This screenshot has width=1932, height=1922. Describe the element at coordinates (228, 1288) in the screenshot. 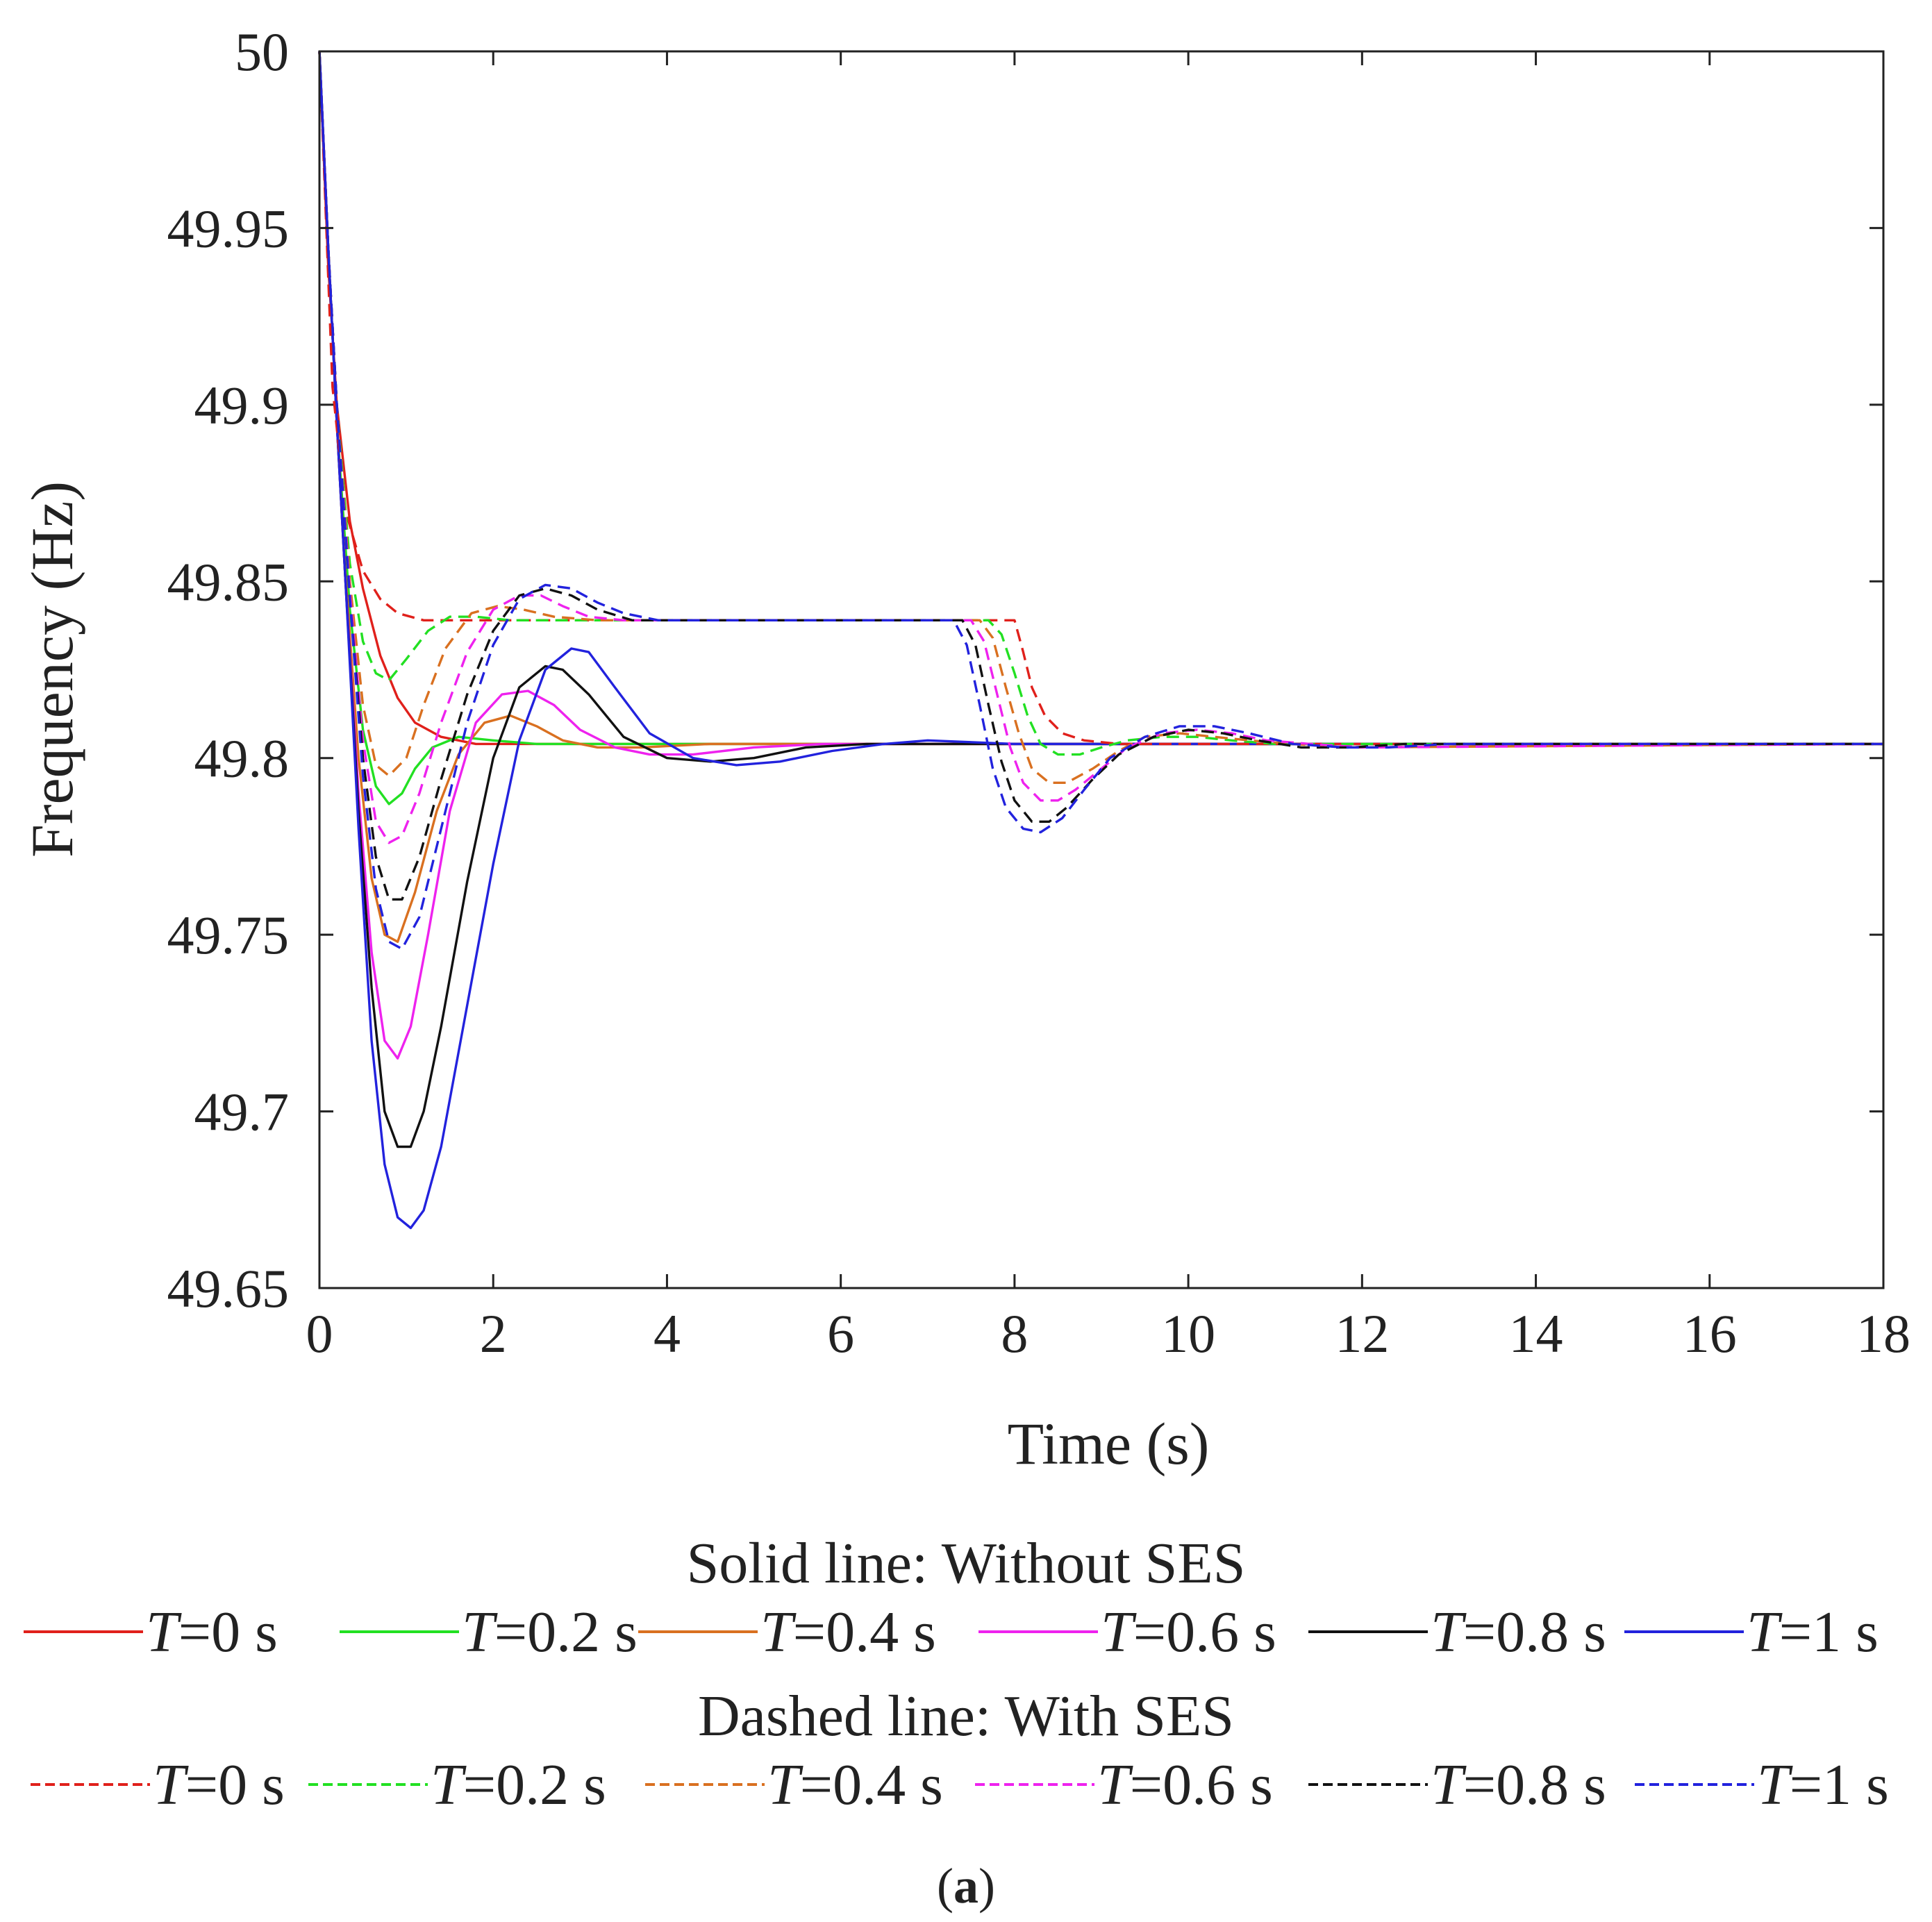

I see `y-tick-label: 49.65` at that location.